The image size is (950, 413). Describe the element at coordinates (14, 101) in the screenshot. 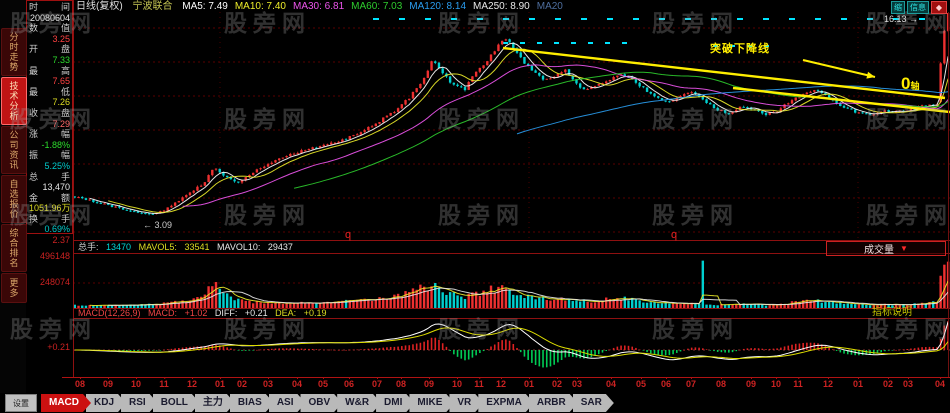

I see `sidebar-tab-2: 技术分析` at that location.